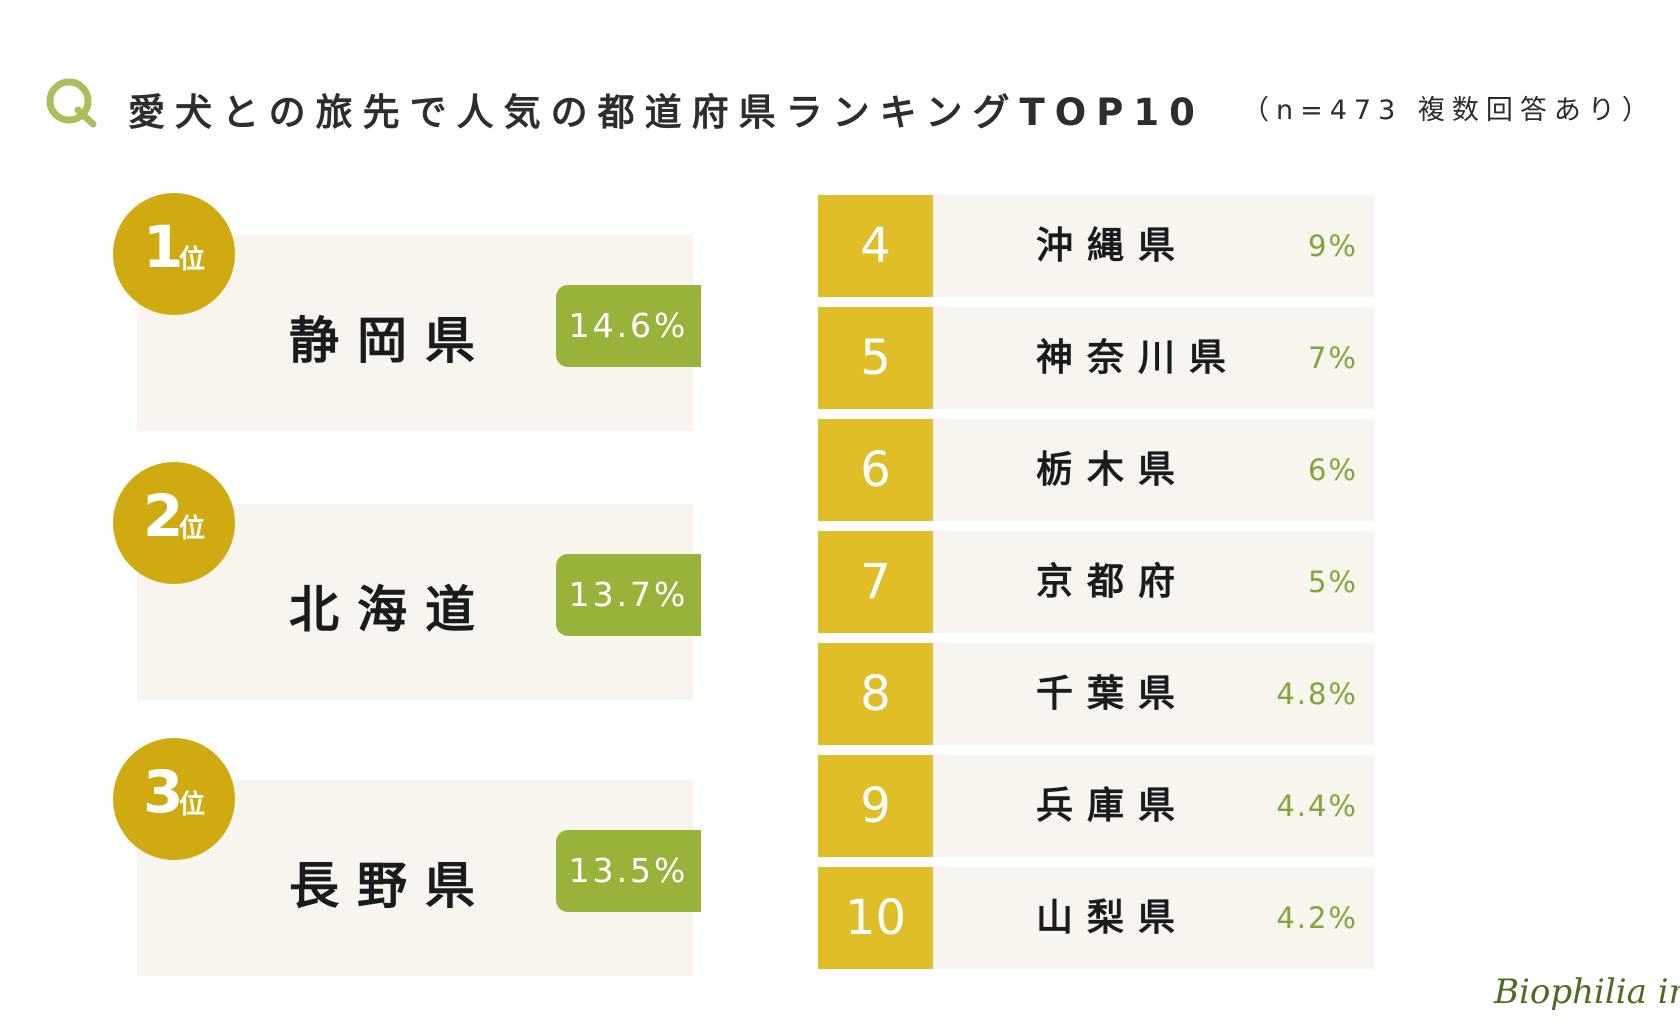  Describe the element at coordinates (666, 112) in the screenshot. I see `chart-title: 愛犬との旅先で人気の都道府県ランキングTOP10` at that location.